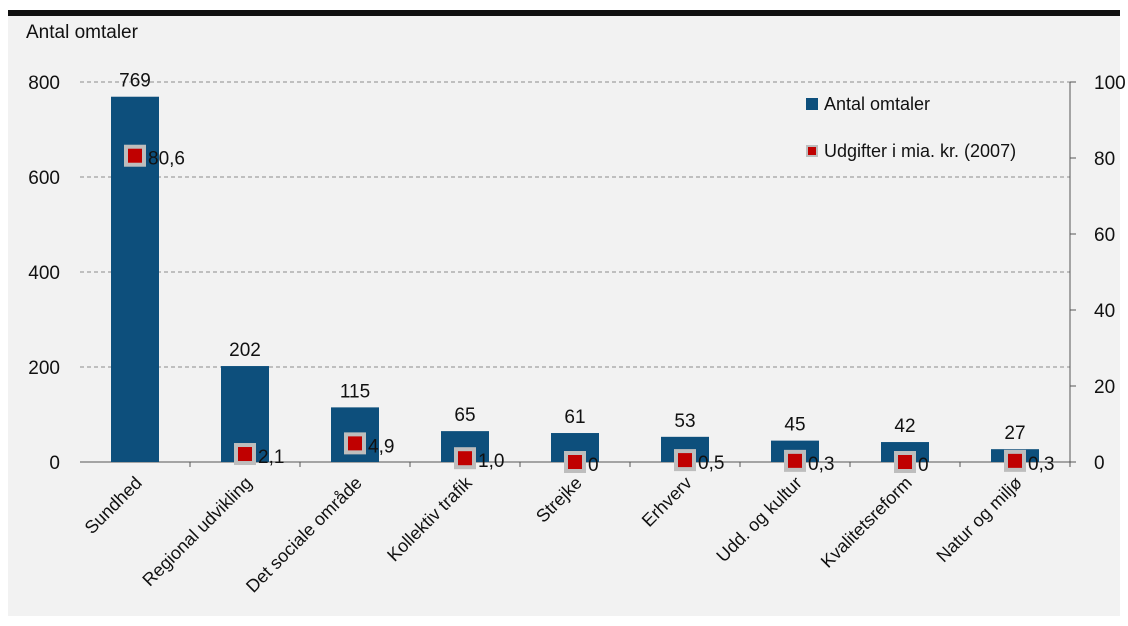  I want to click on y-axis-title: Antal omtaler, so click(82, 32).